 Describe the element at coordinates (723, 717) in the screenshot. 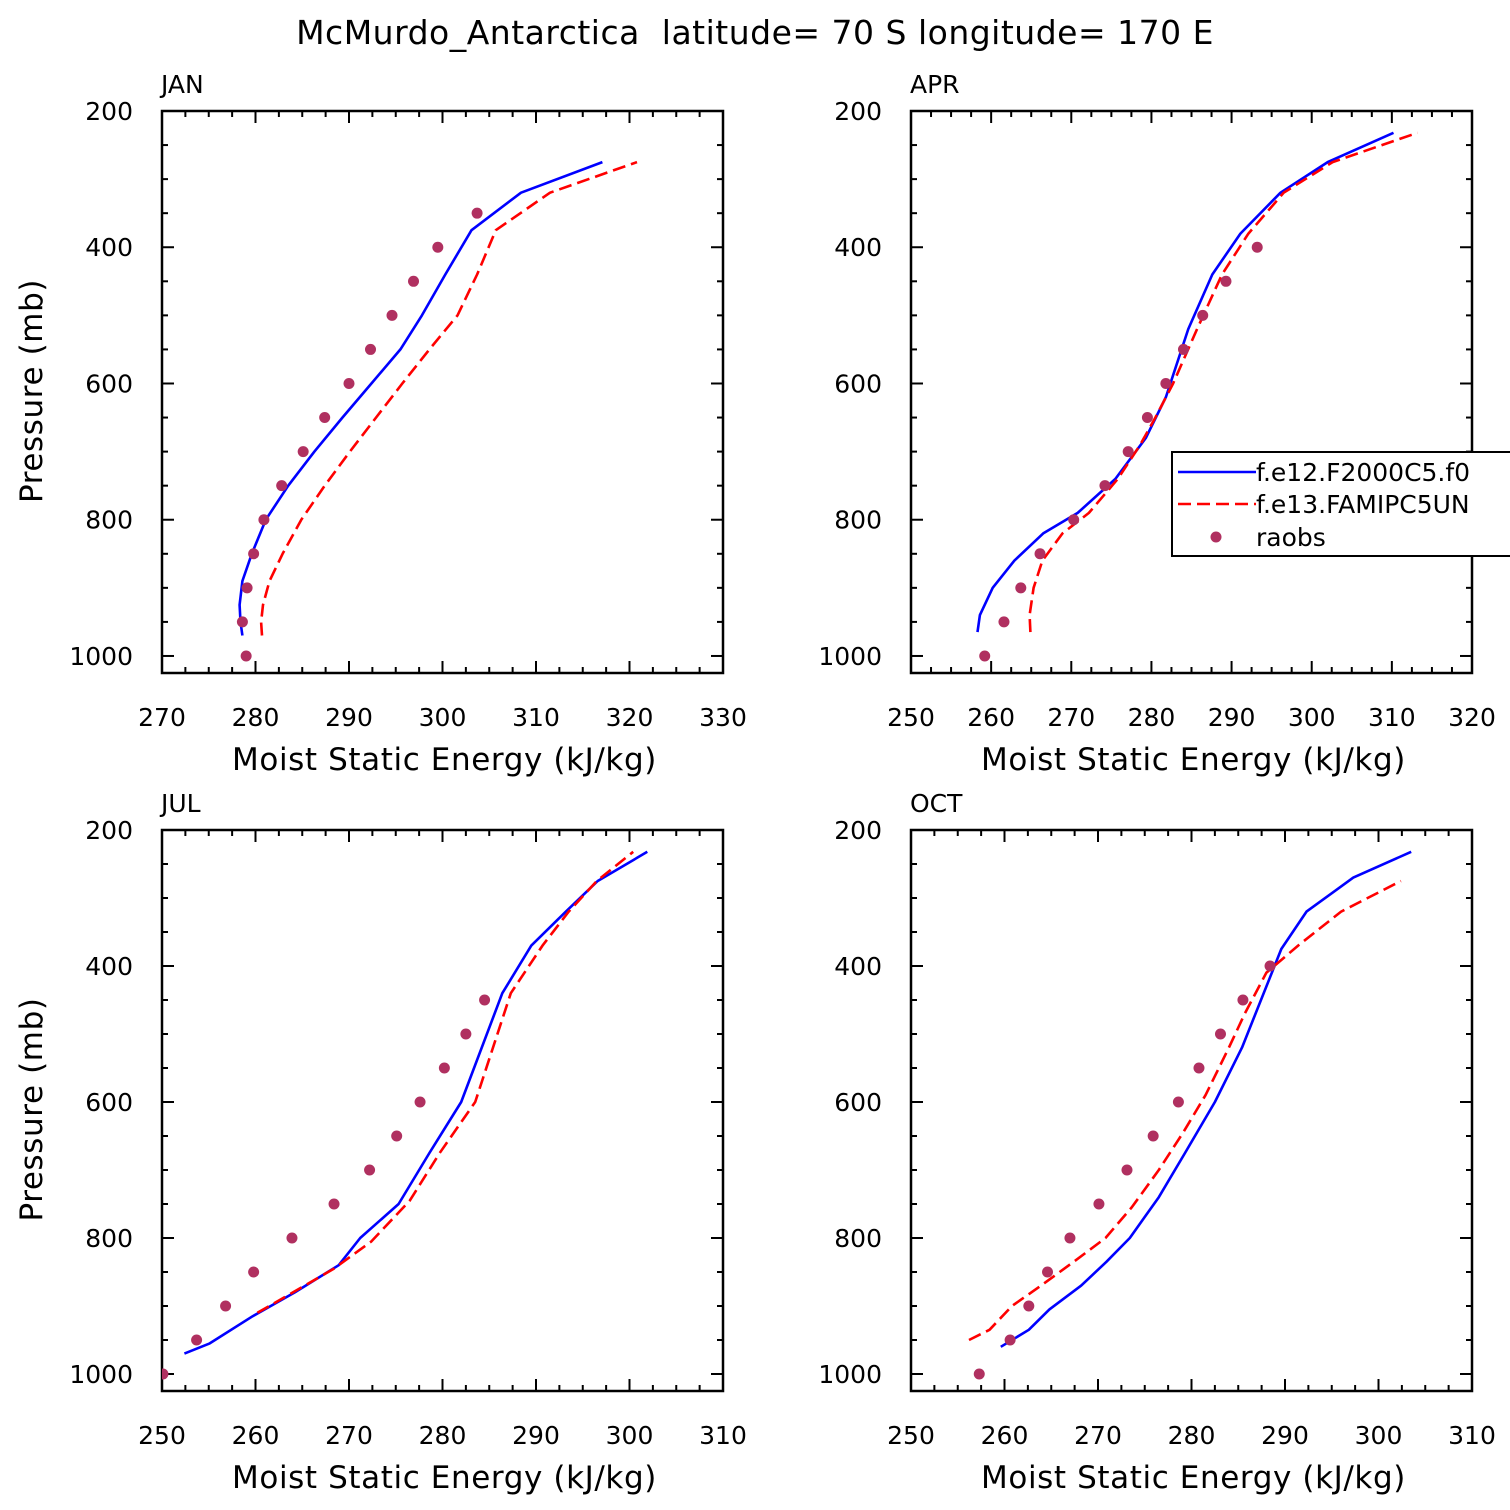

I see `x-tick-label: 330` at that location.